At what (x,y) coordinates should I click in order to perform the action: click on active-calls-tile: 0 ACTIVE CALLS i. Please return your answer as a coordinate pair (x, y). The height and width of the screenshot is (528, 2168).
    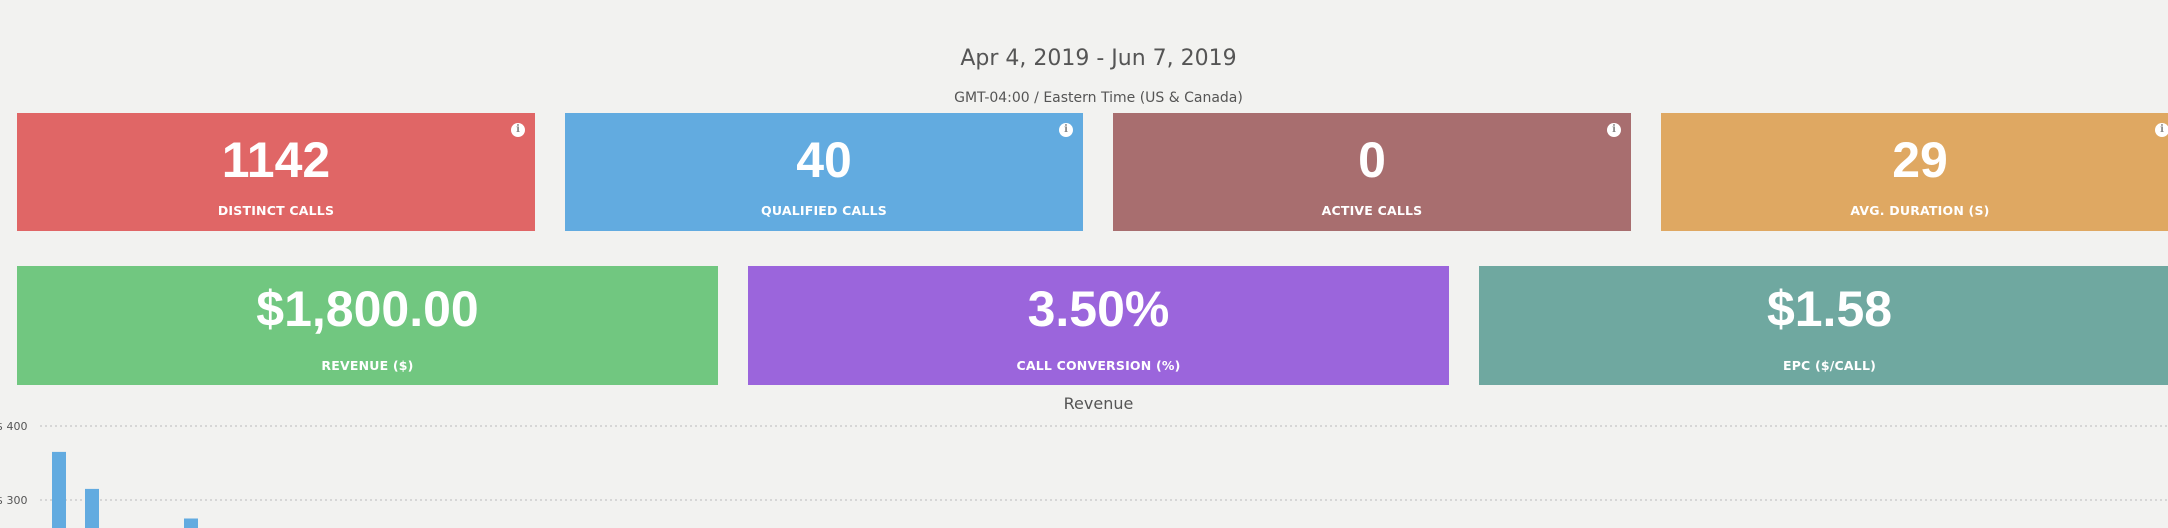
    Looking at the image, I should click on (1372, 172).